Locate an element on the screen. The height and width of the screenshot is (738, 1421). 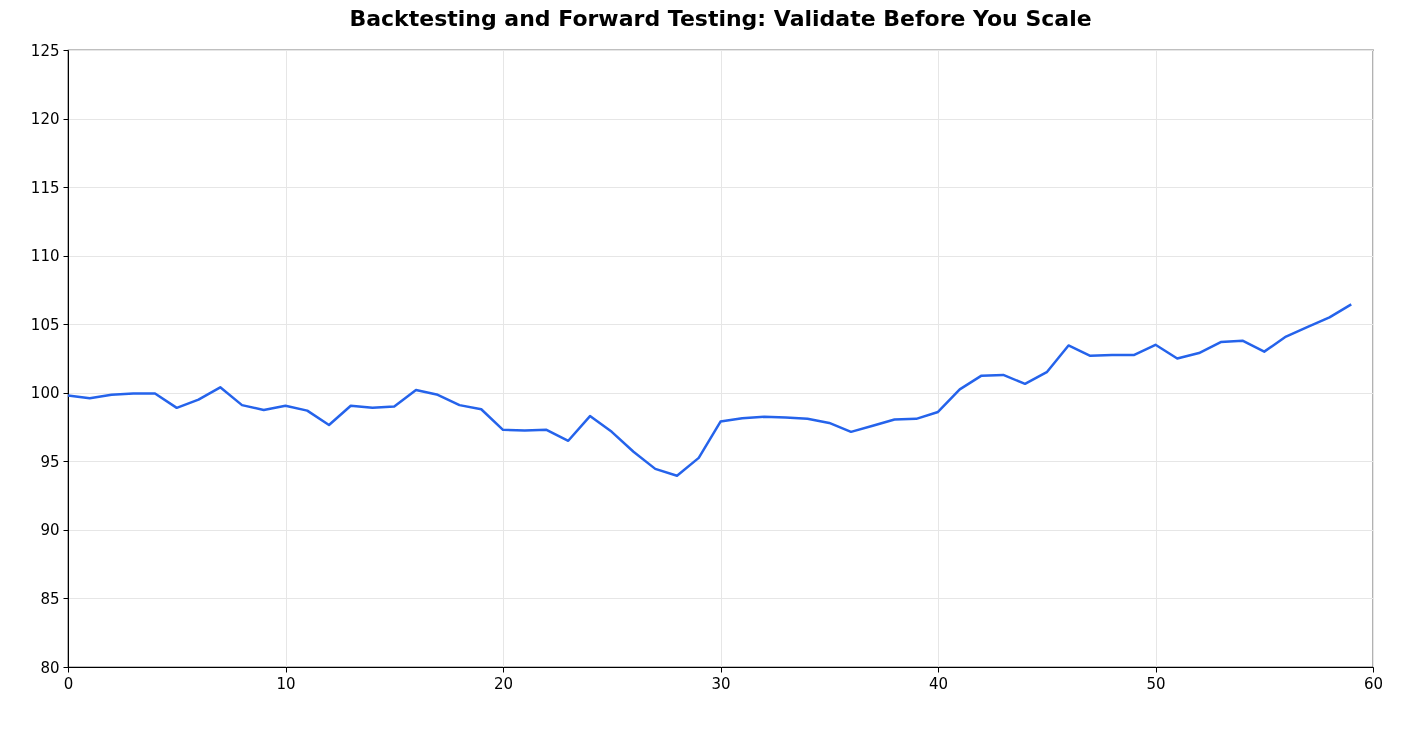
x-tick-label: 50 is located at coordinates (1156, 683).